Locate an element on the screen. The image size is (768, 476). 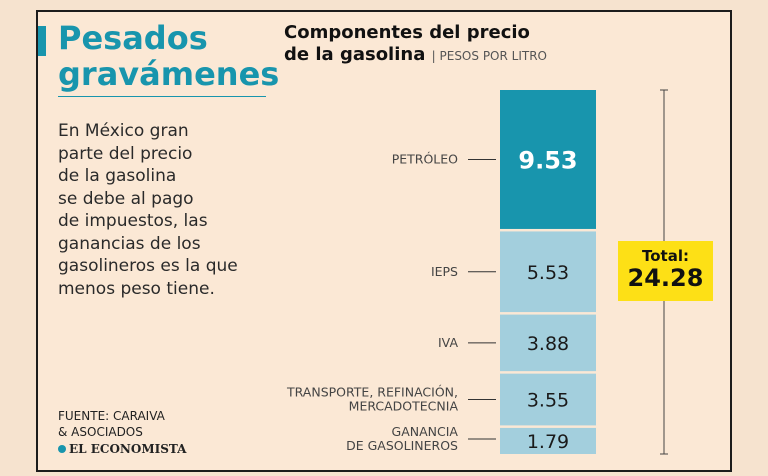
category-label: GANANCIA DE GASOLINEROS is located at coordinates (402, 438).